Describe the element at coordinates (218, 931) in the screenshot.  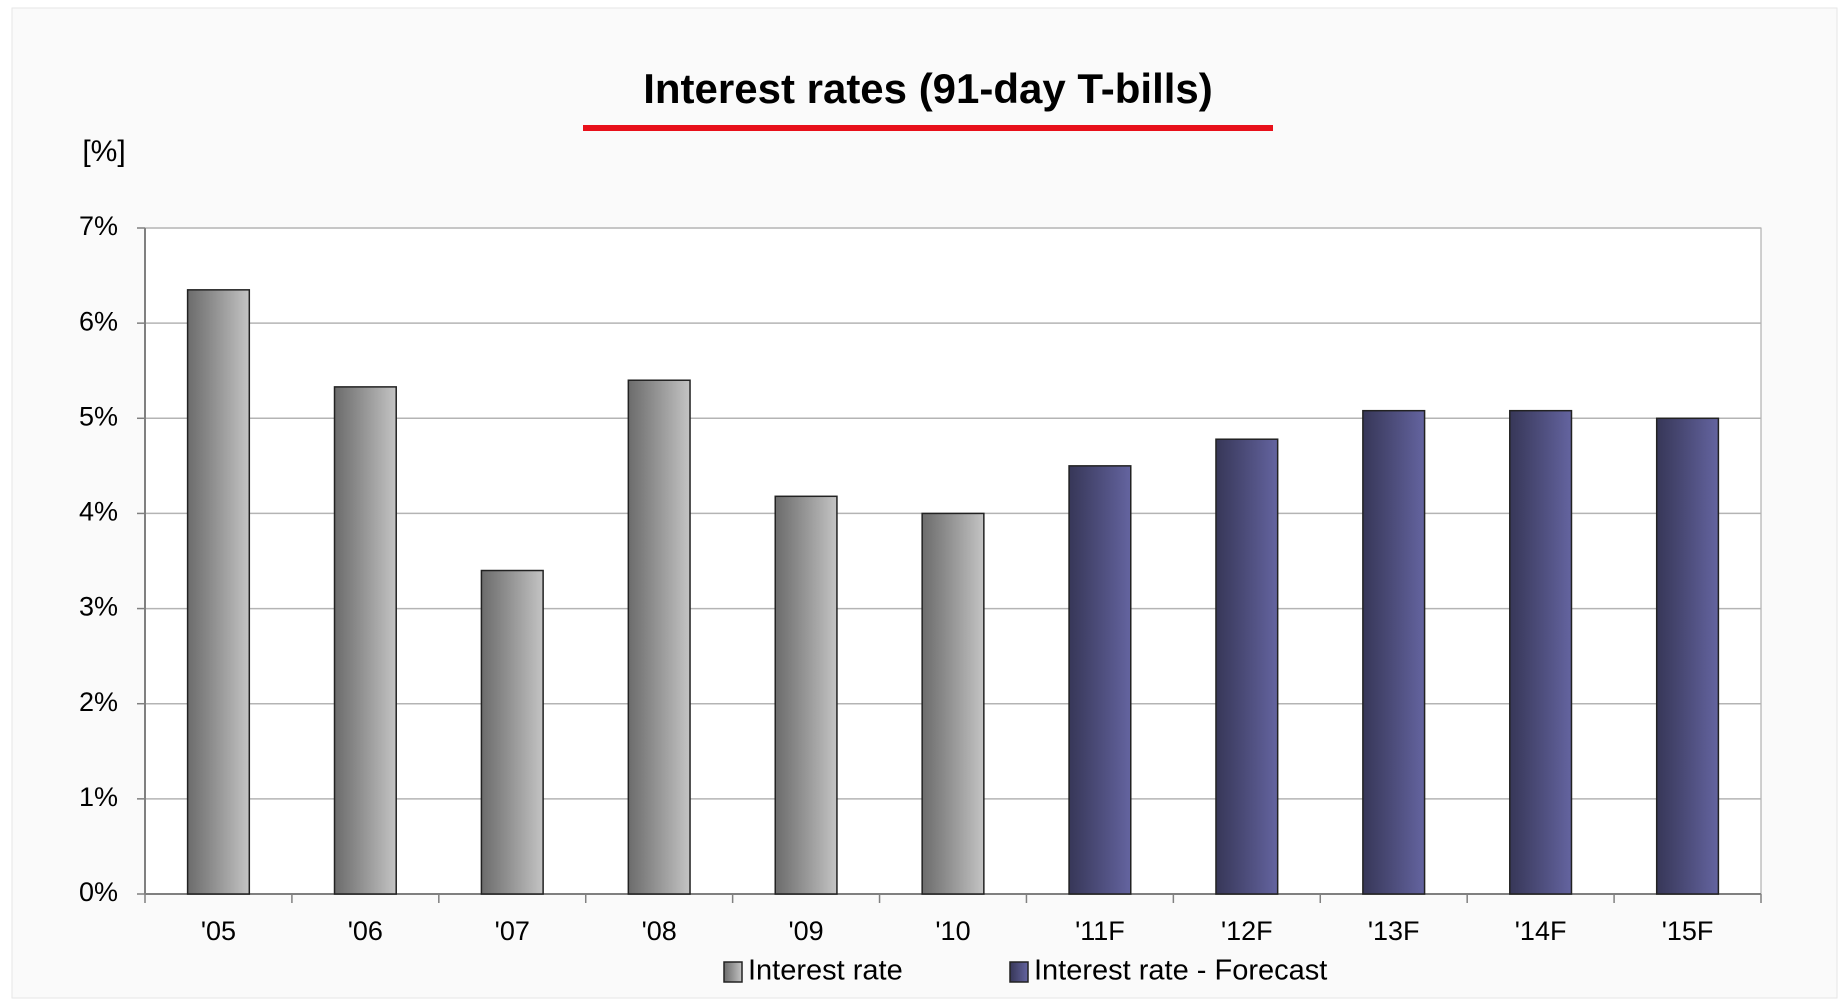
I see `x-tick-label: '05` at that location.